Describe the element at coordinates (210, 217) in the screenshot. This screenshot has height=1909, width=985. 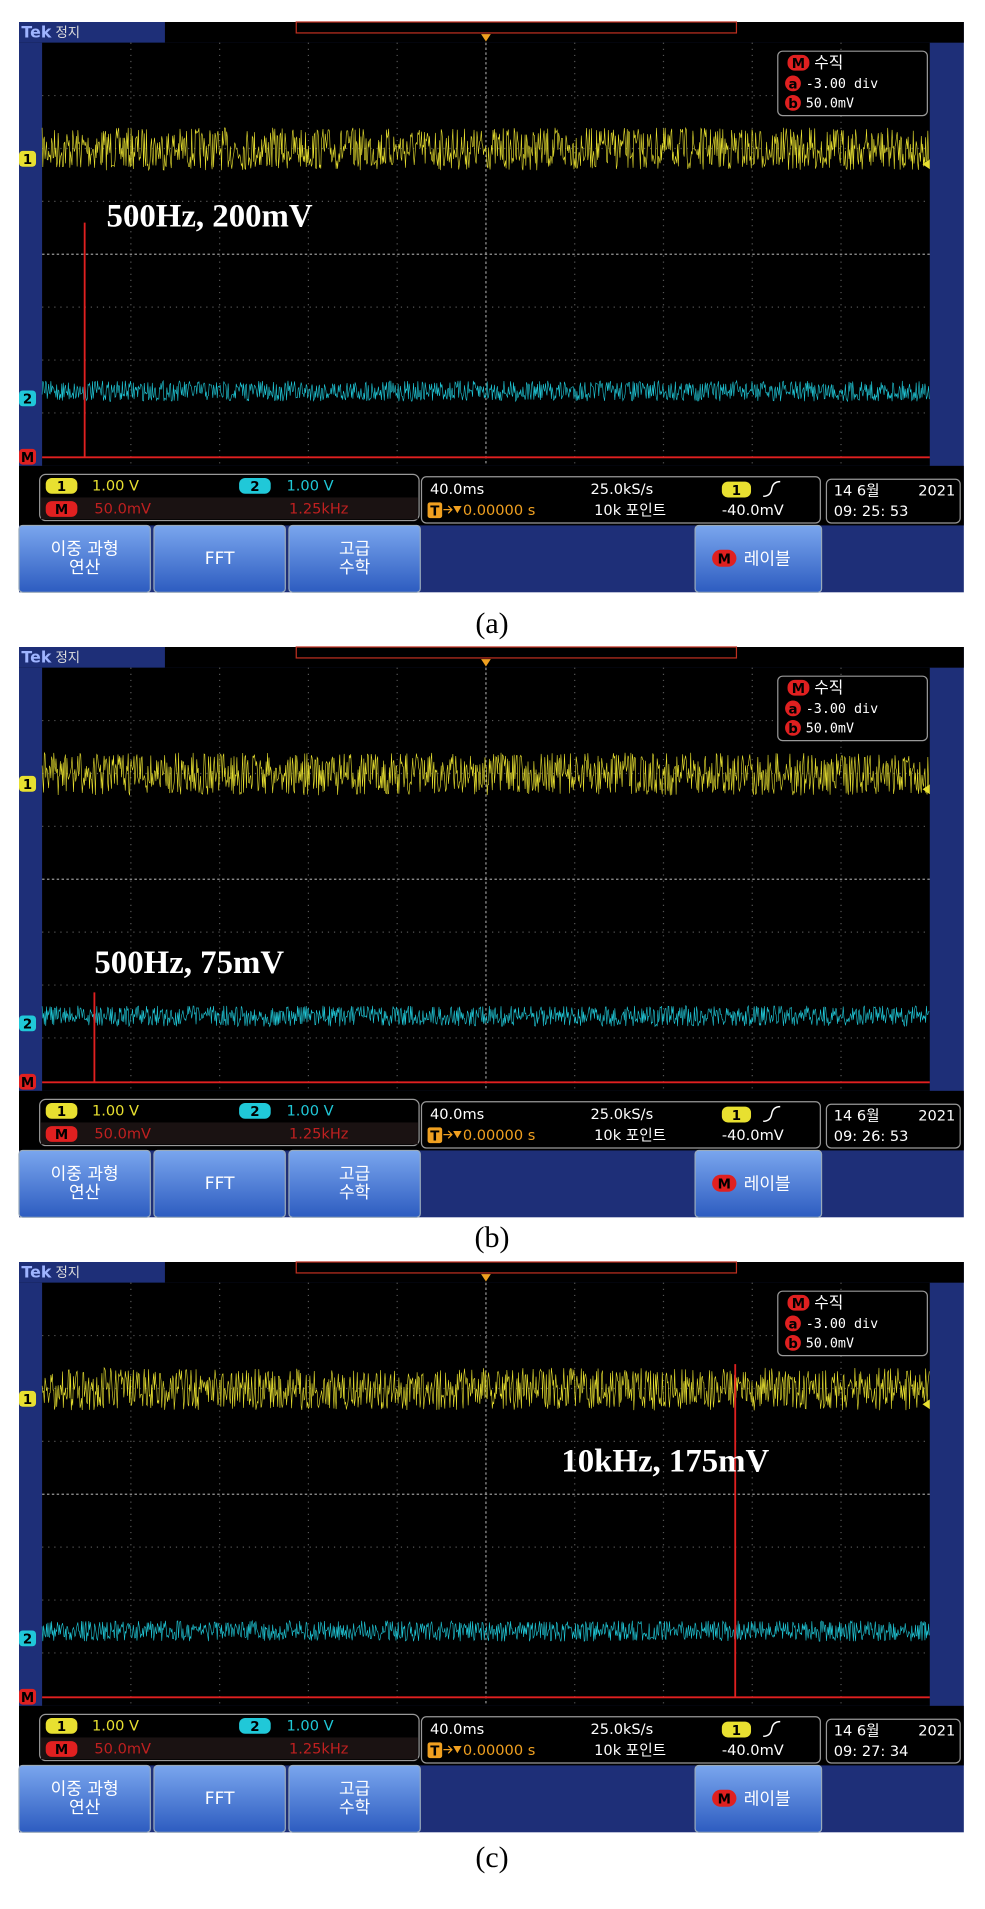
I see `annotation: 500Hz, 200mV` at that location.